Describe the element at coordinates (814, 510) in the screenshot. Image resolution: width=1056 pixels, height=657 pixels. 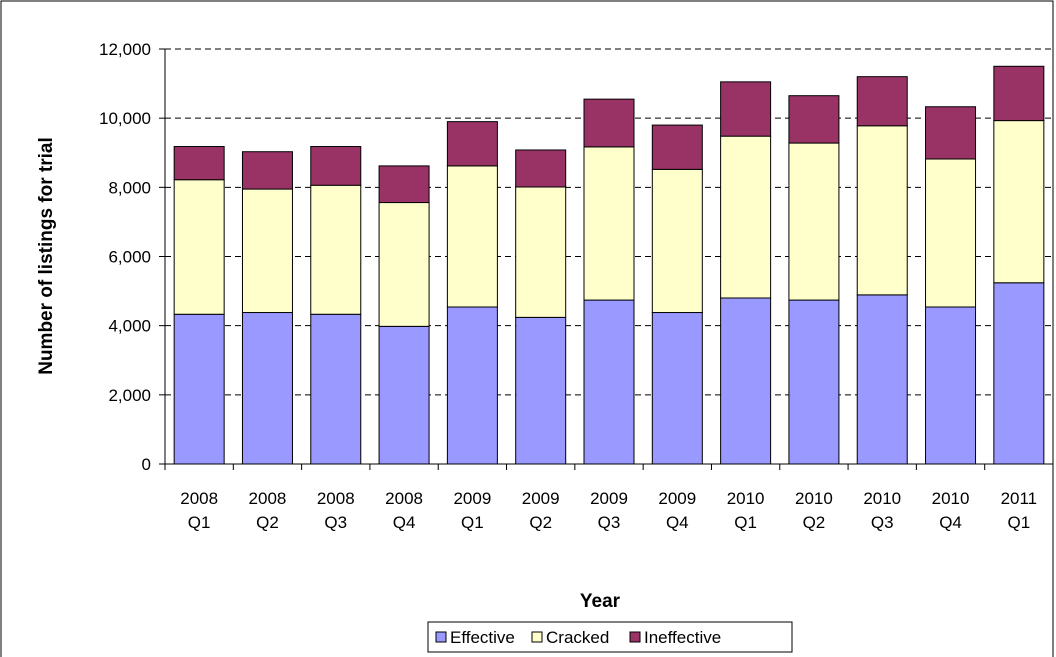
I see `x-tick-label: 2010 Q2` at that location.